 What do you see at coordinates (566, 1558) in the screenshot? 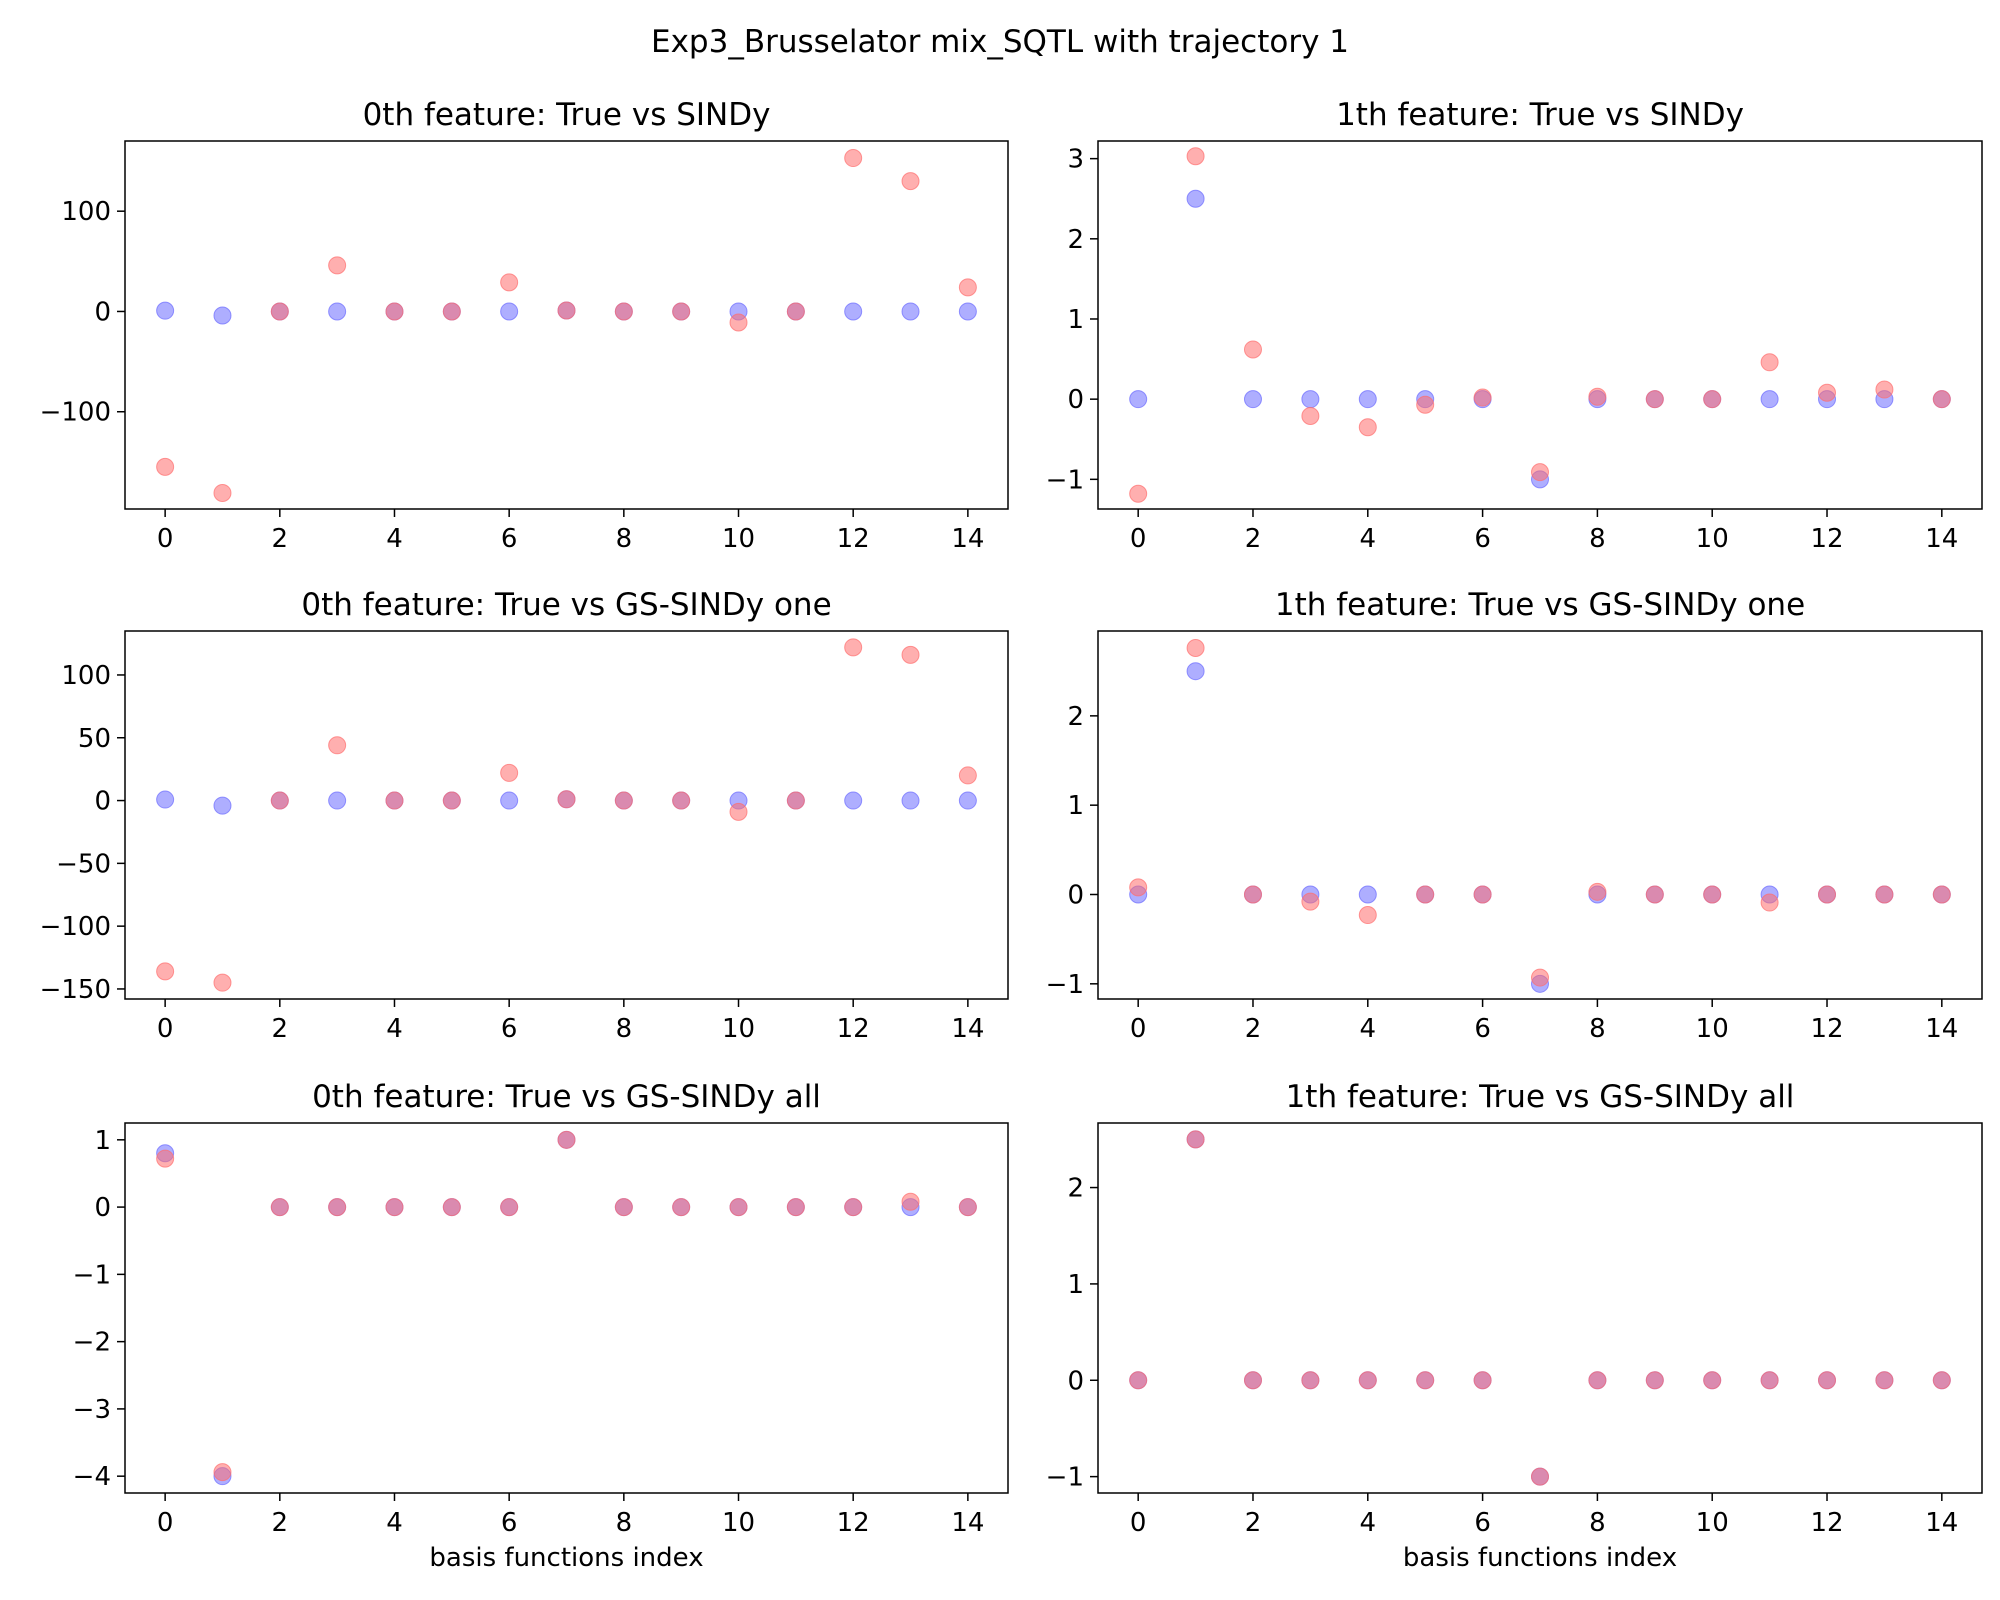
I see `x-axis-label: basis functions index` at bounding box center [566, 1558].